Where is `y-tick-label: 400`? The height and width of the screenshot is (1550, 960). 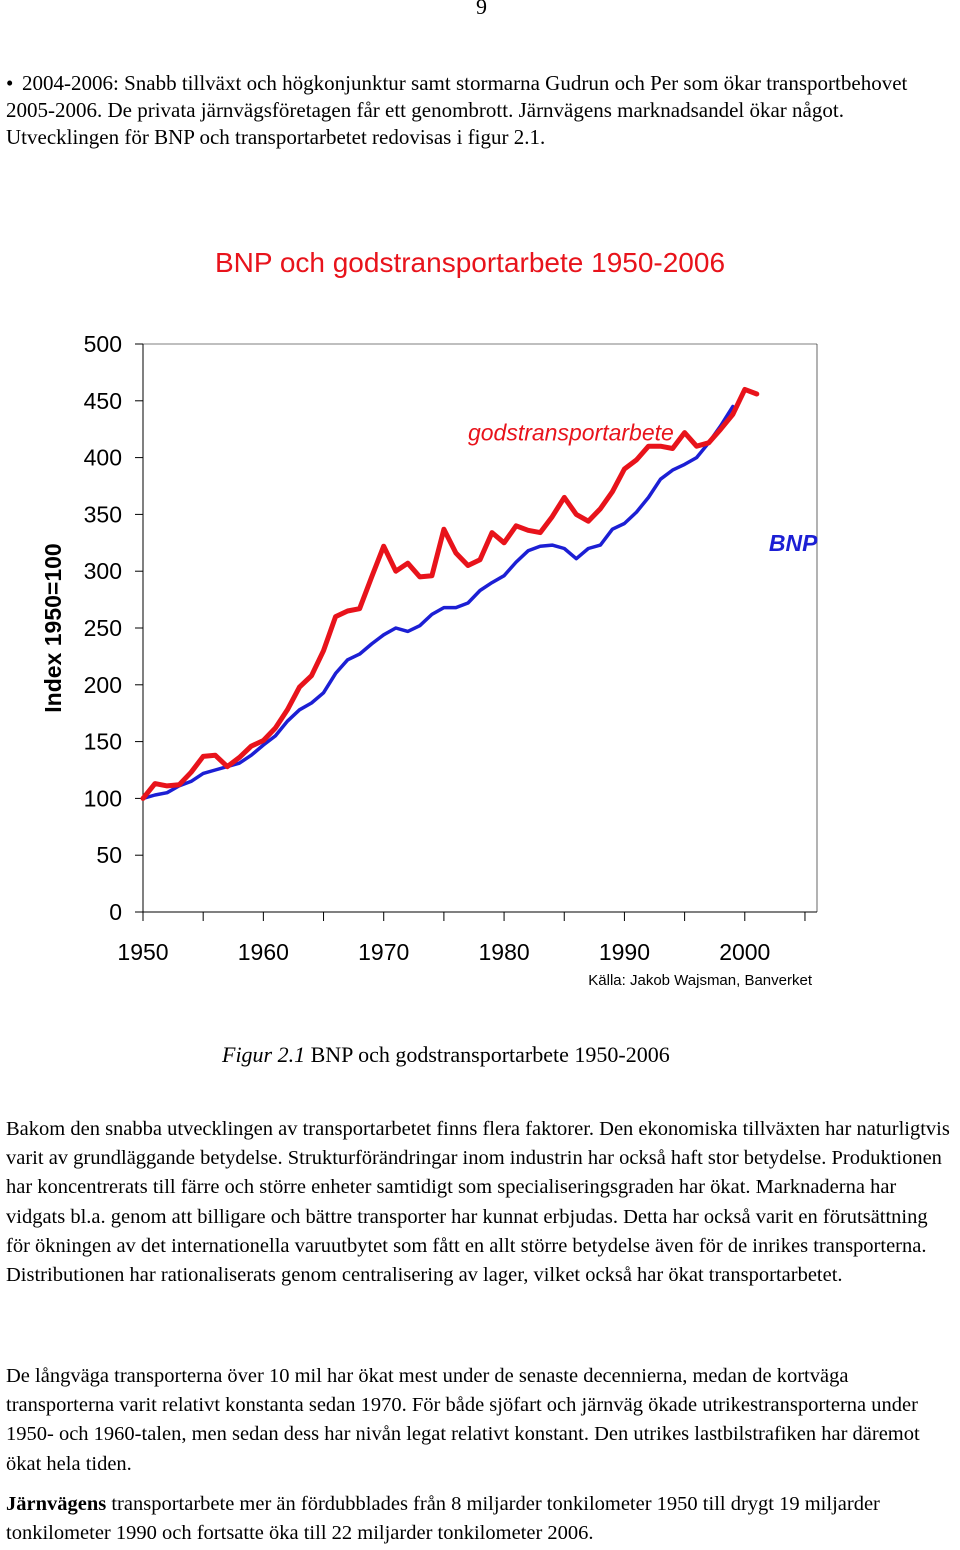 y-tick-label: 400 is located at coordinates (103, 458).